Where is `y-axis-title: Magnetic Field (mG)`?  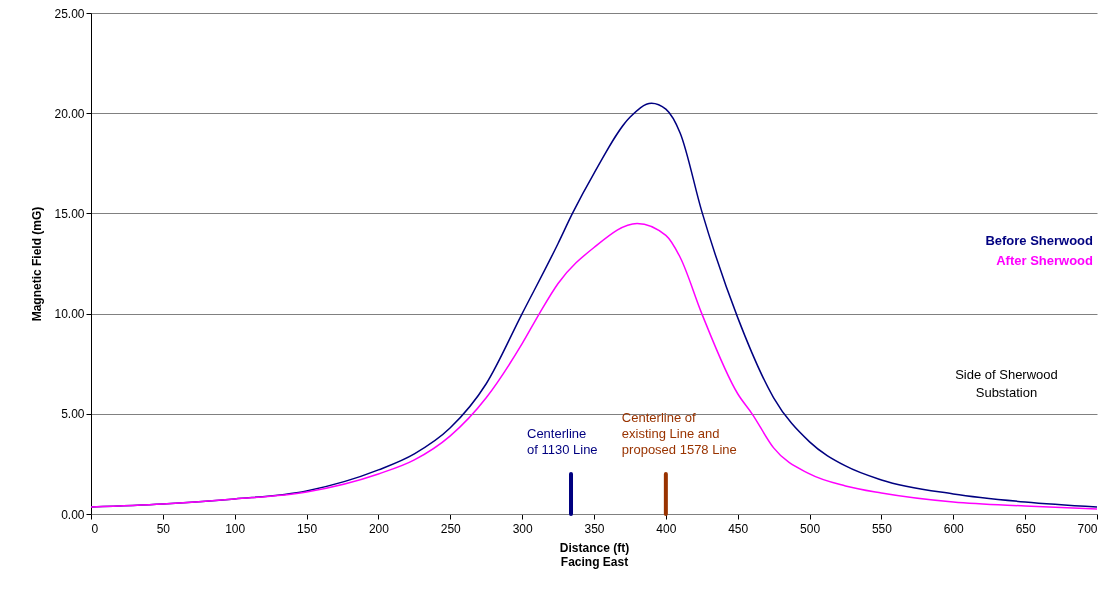
y-axis-title: Magnetic Field (mG) is located at coordinates (37, 264).